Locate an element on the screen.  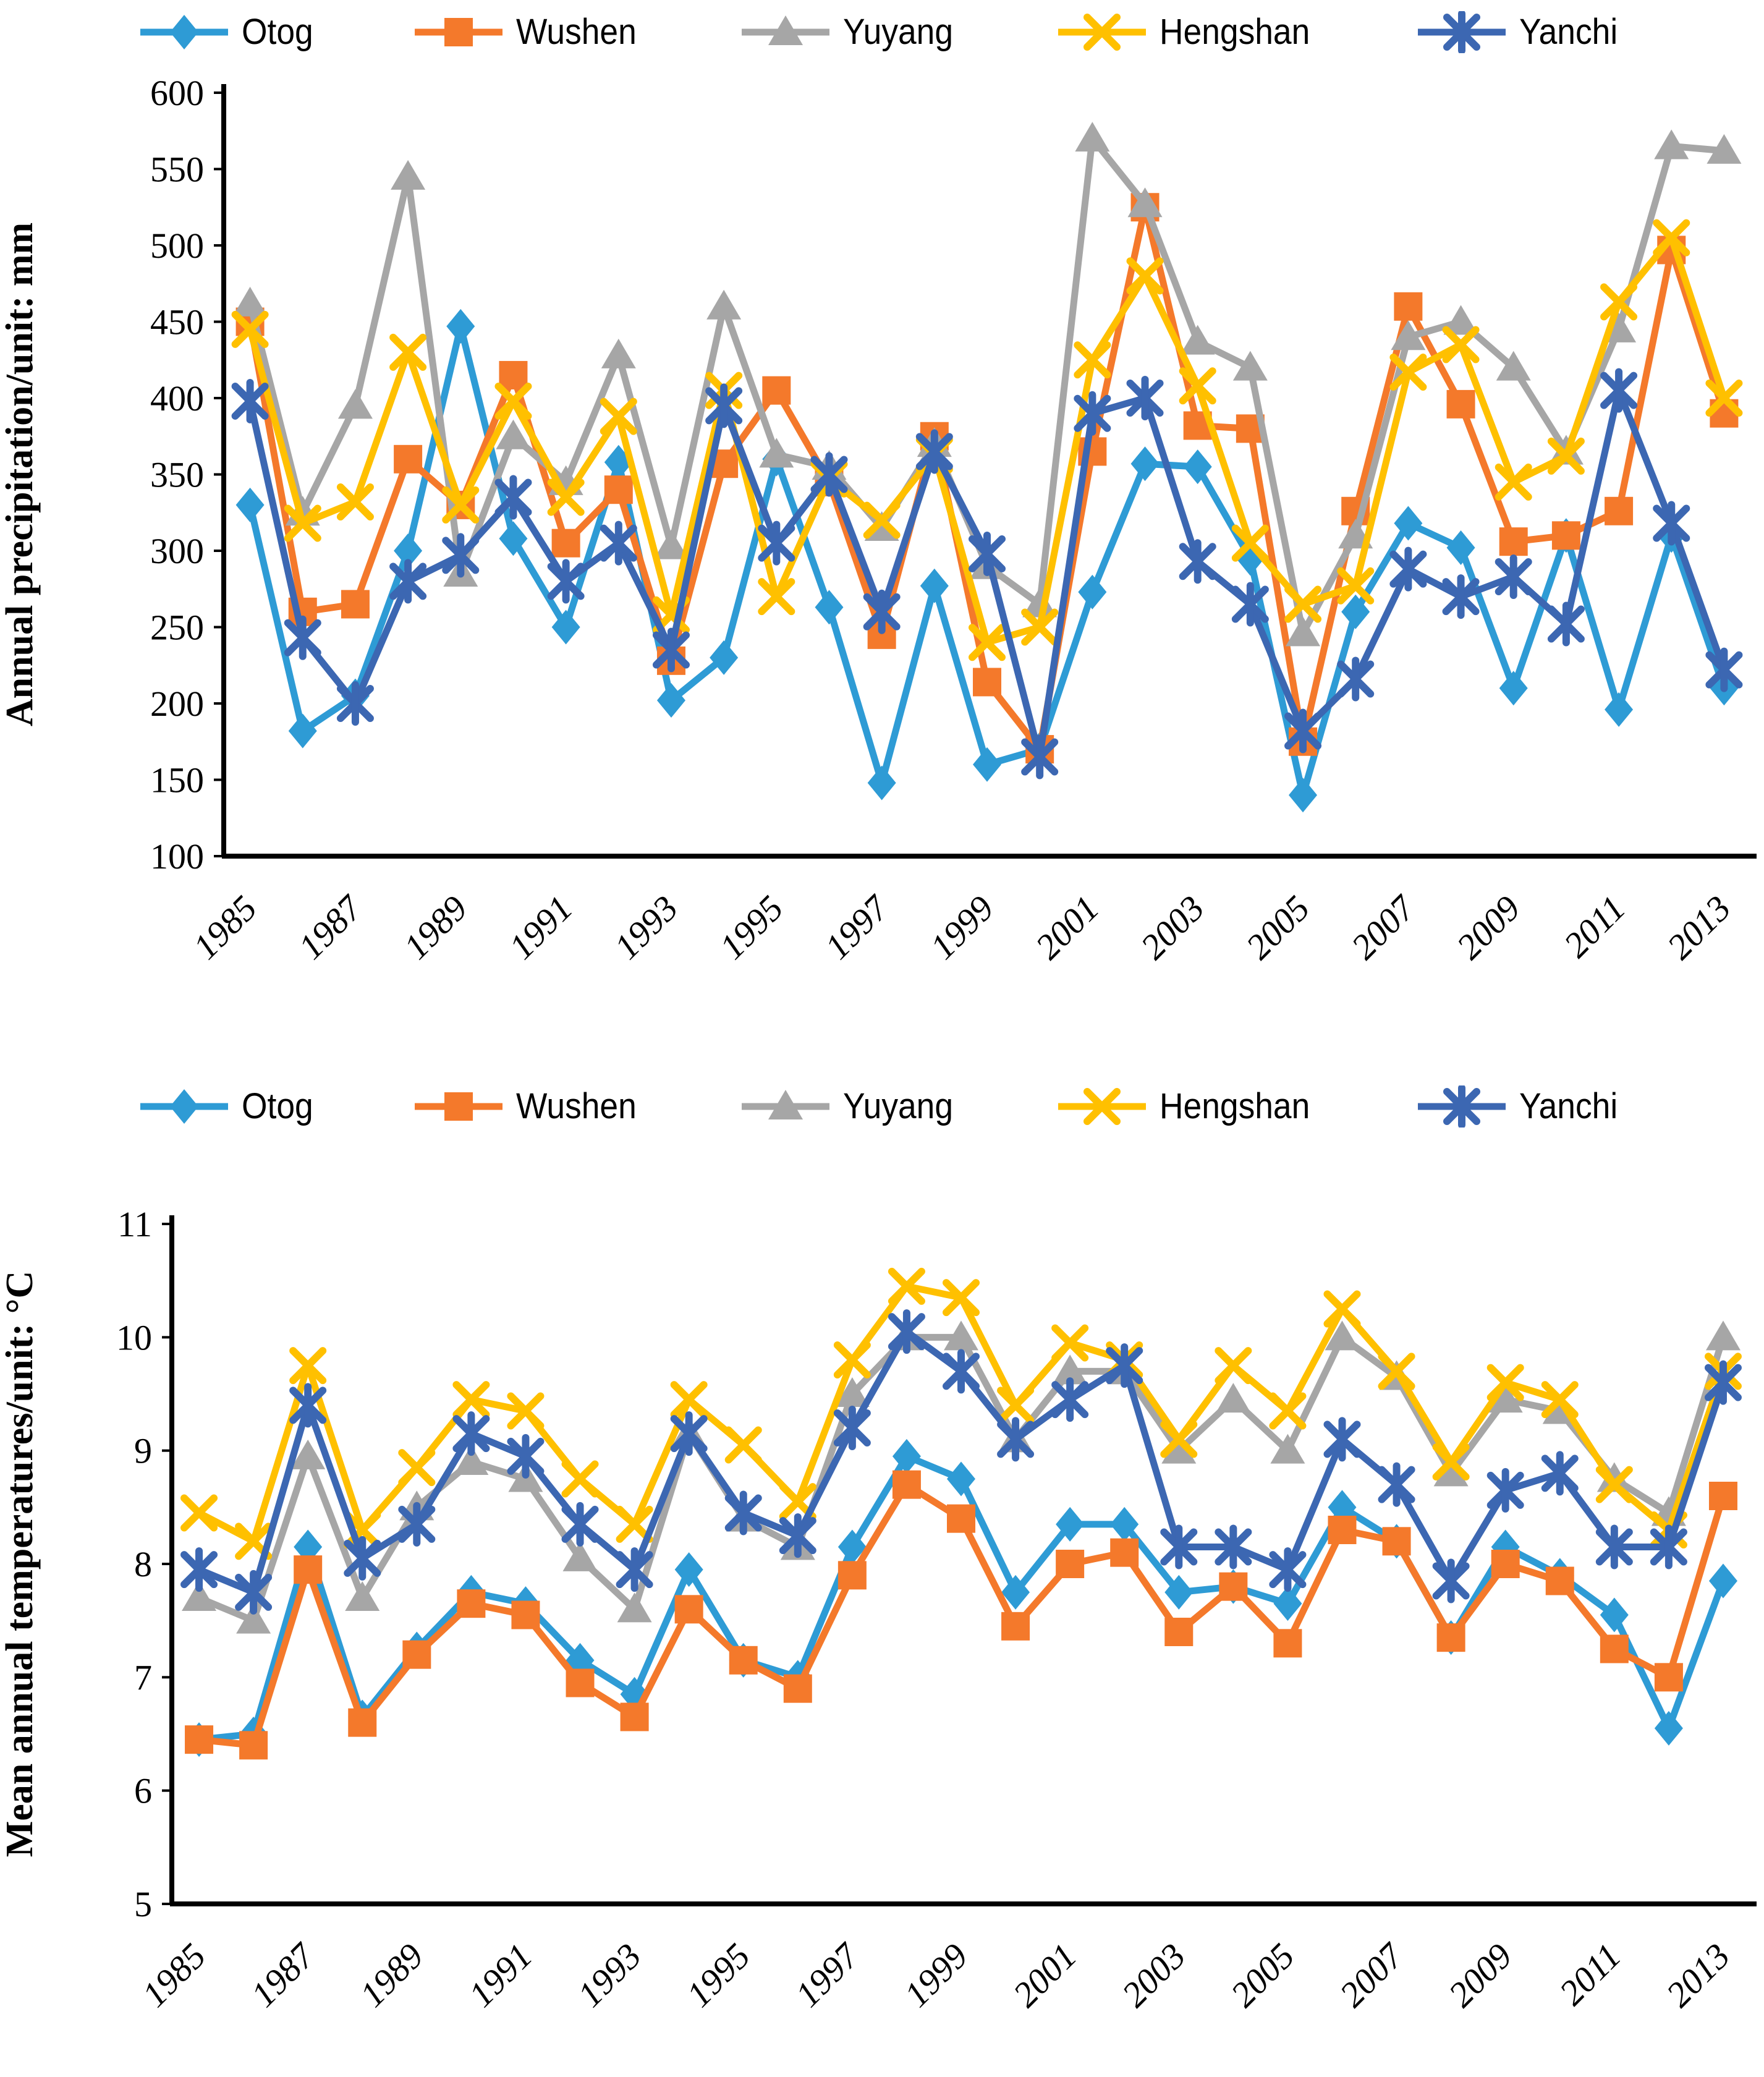
legend-item-yanchi: Yanchi is located at coordinates (1521, 1106).